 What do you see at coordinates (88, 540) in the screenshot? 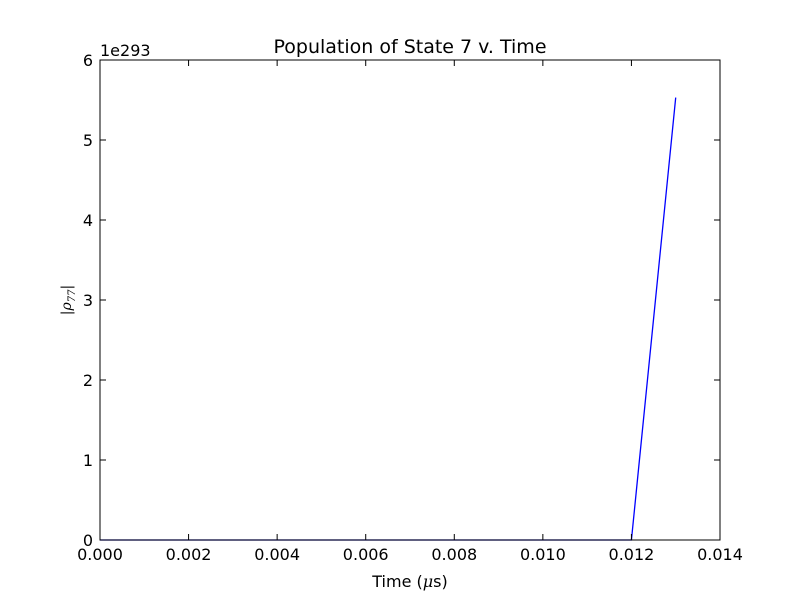
I see `y-tick-label: 0` at bounding box center [88, 540].